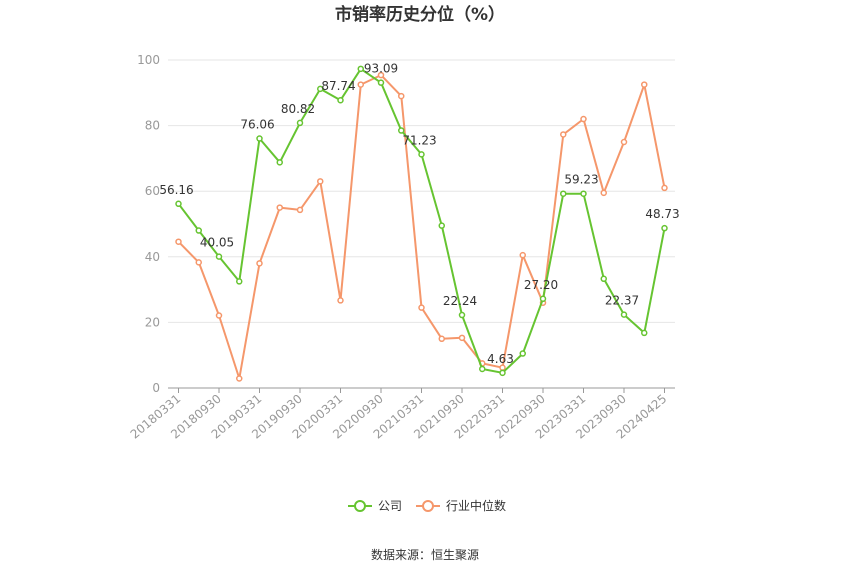 The height and width of the screenshot is (575, 850). I want to click on data-label: 27.20, so click(541, 285).